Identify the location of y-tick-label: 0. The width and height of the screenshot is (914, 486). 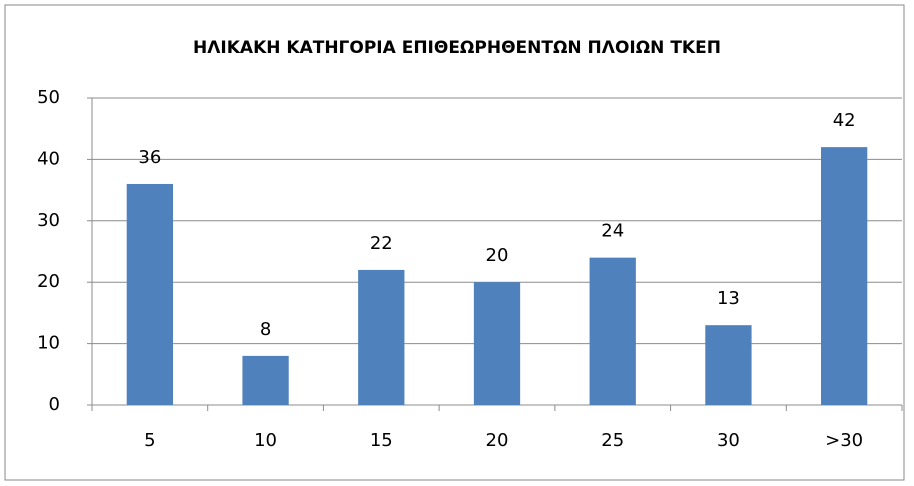
(54, 404).